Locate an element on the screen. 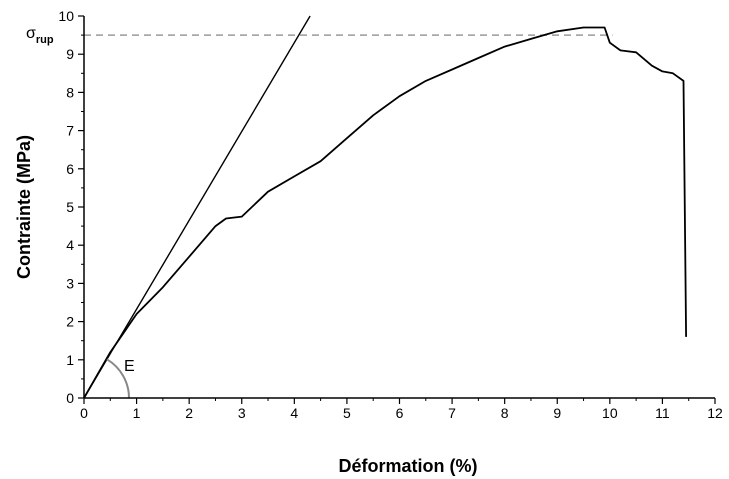 The image size is (729, 479). x-tick-label: 6 is located at coordinates (400, 413).